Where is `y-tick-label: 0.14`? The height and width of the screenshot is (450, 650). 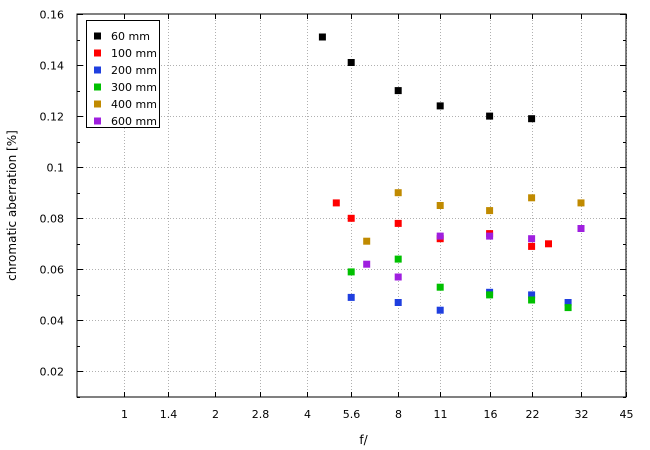 y-tick-label: 0.14 is located at coordinates (52, 66).